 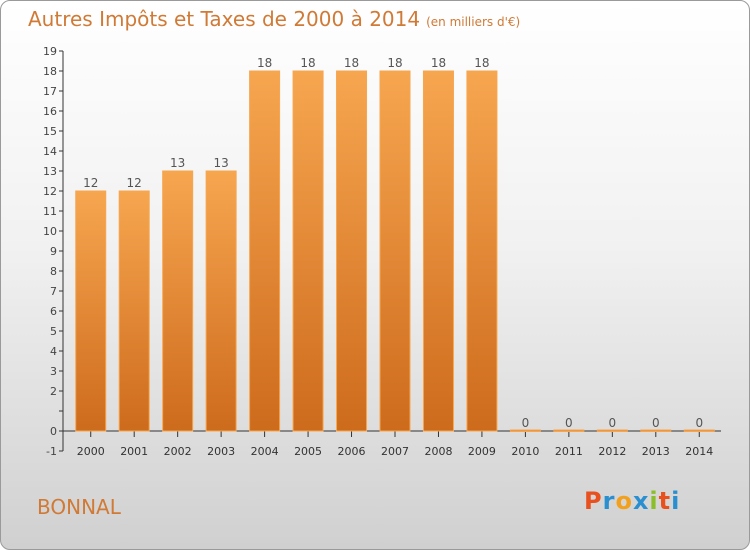 What do you see at coordinates (438, 251) in the screenshot?
I see `bar-2008` at bounding box center [438, 251].